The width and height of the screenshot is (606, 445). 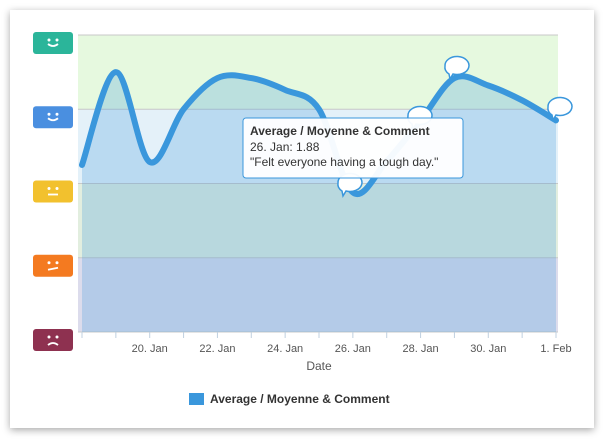 I want to click on x-tick-label: 26. Jan, so click(x=353, y=349).